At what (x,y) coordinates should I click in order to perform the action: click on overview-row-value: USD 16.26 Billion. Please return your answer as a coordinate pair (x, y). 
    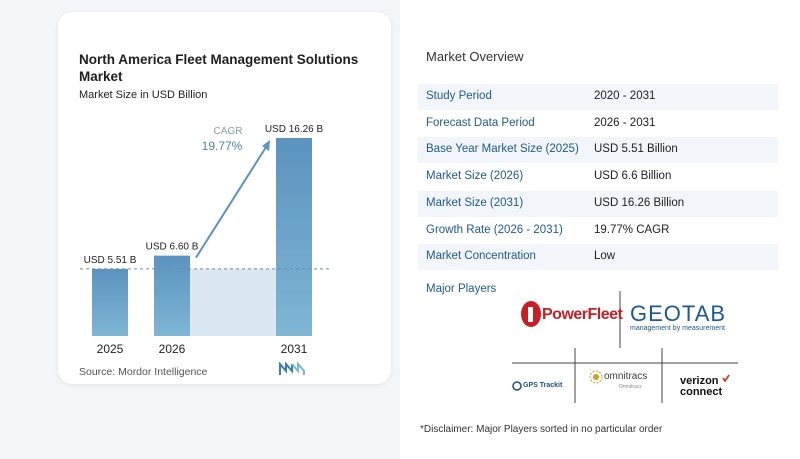
    Looking at the image, I should click on (639, 202).